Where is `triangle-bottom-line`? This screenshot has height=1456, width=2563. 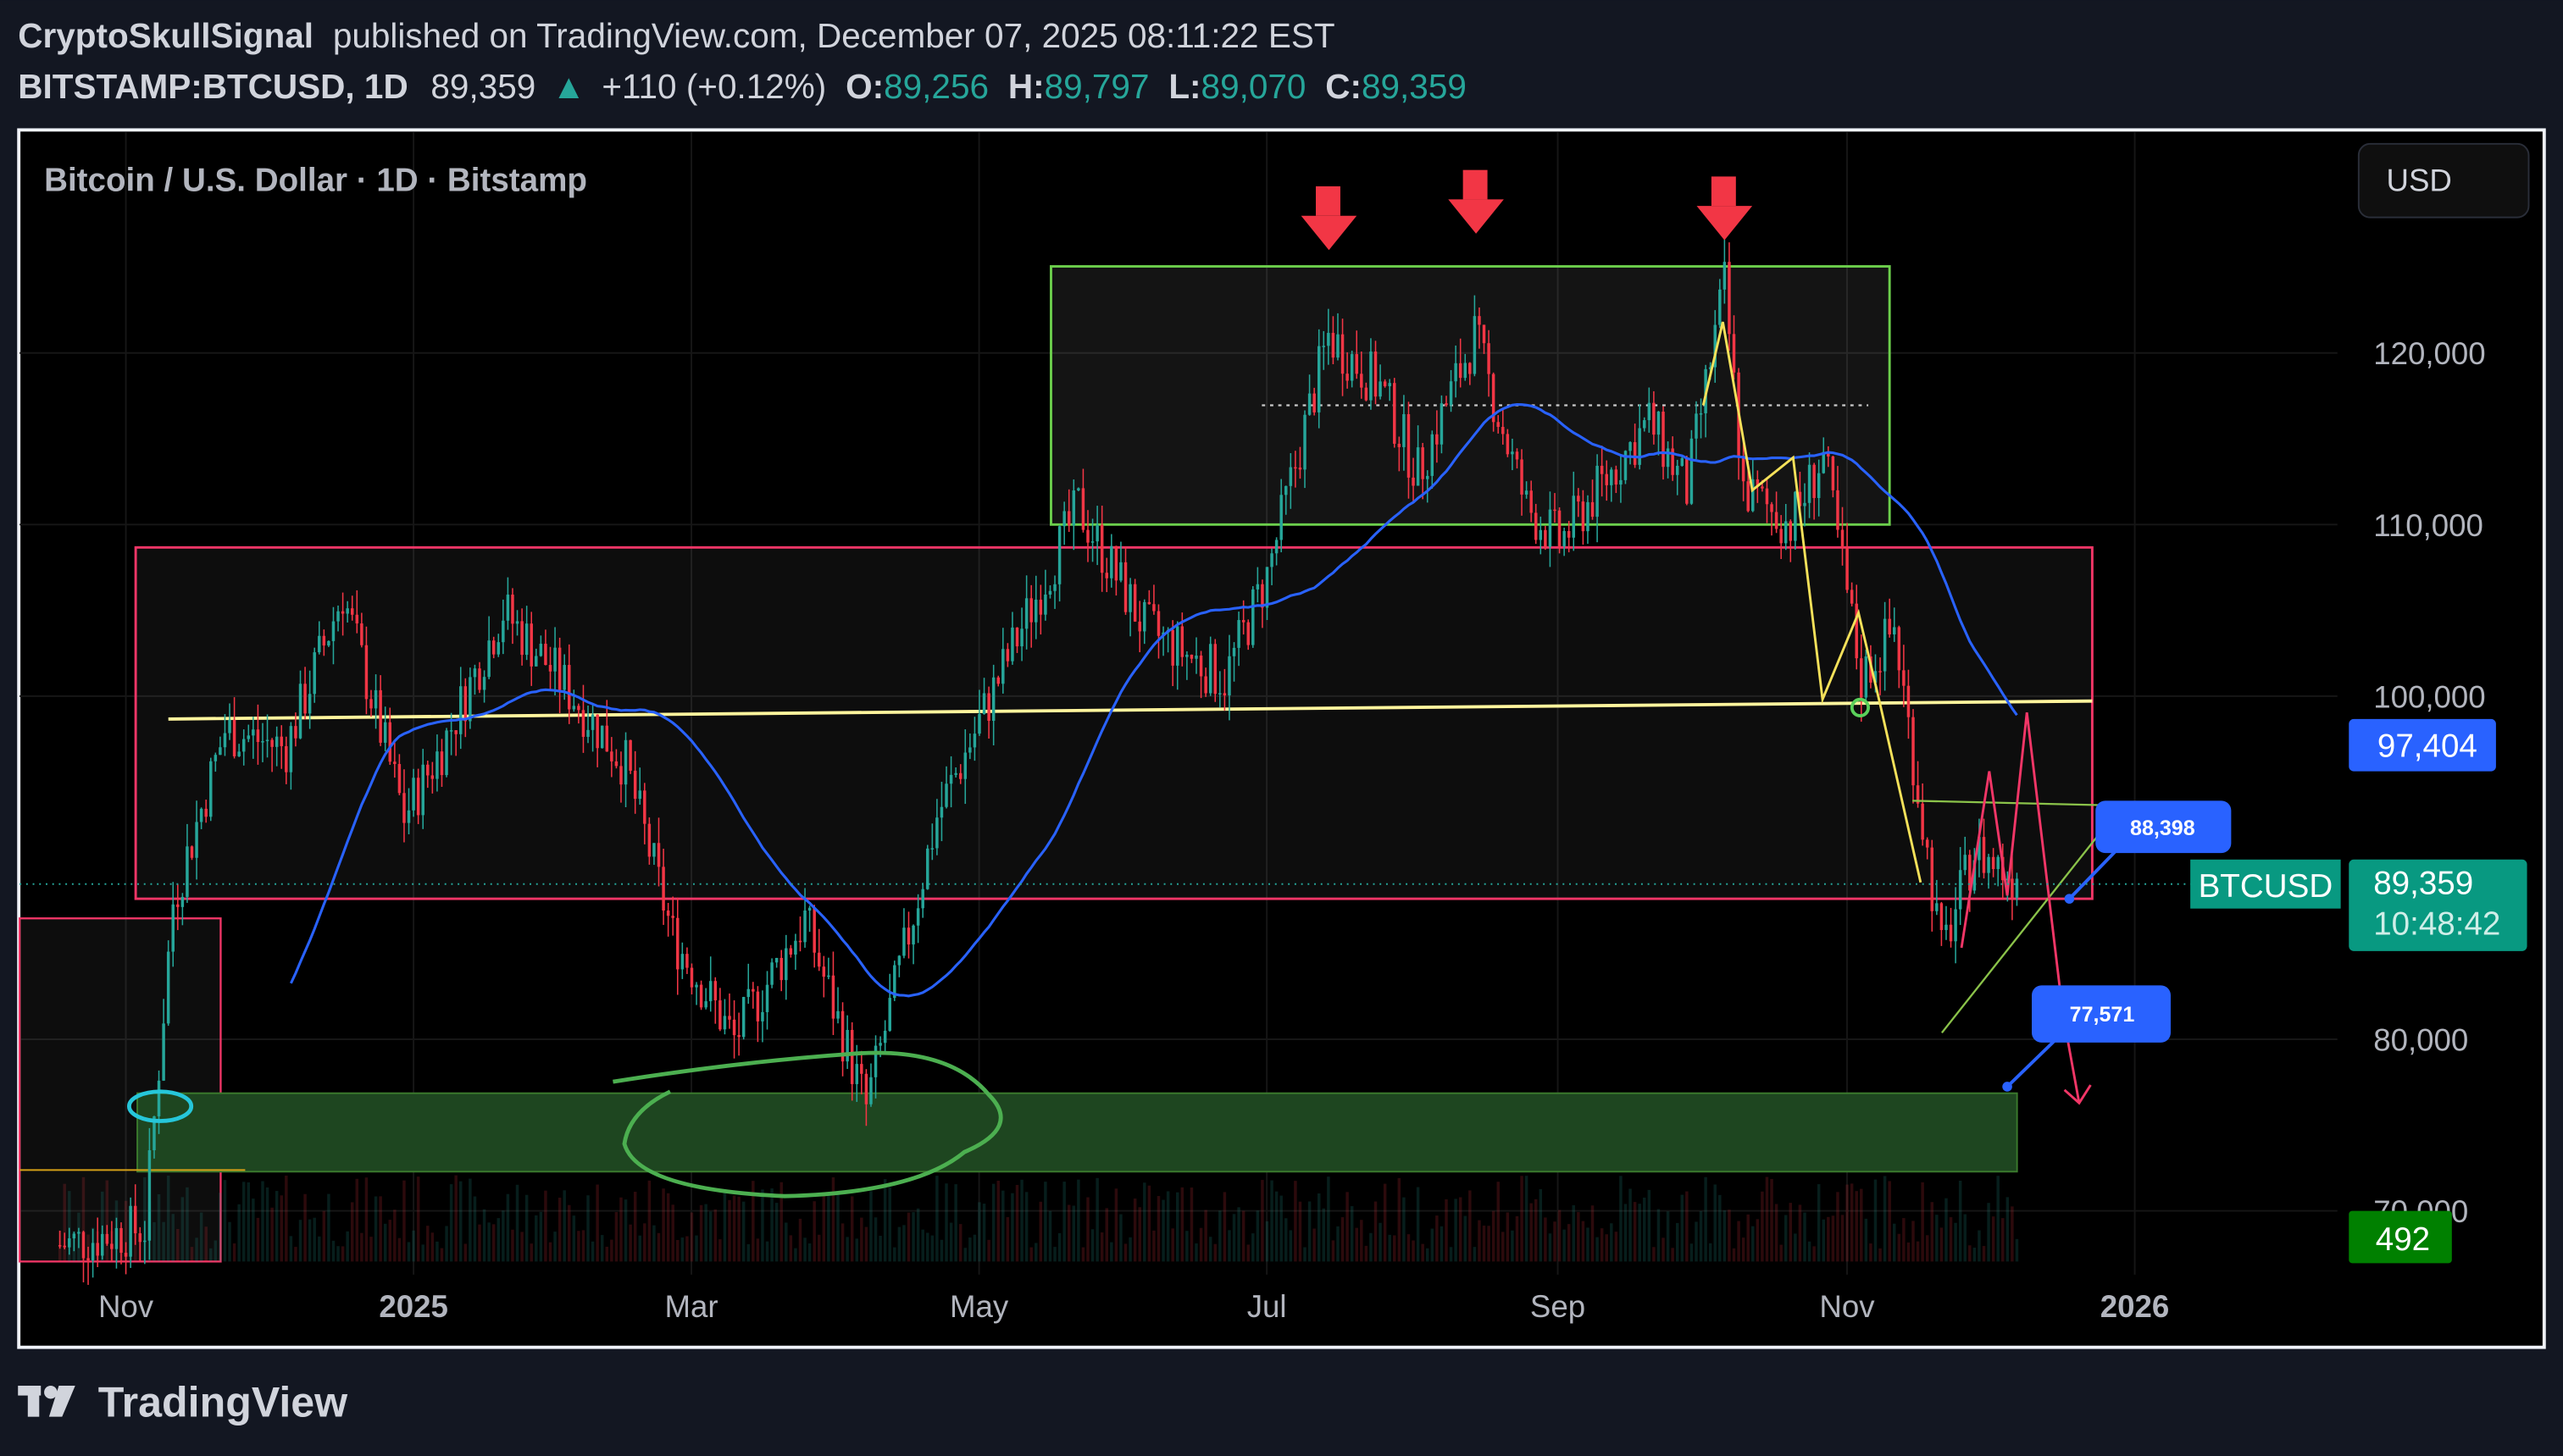
triangle-bottom-line is located at coordinates (2031, 919).